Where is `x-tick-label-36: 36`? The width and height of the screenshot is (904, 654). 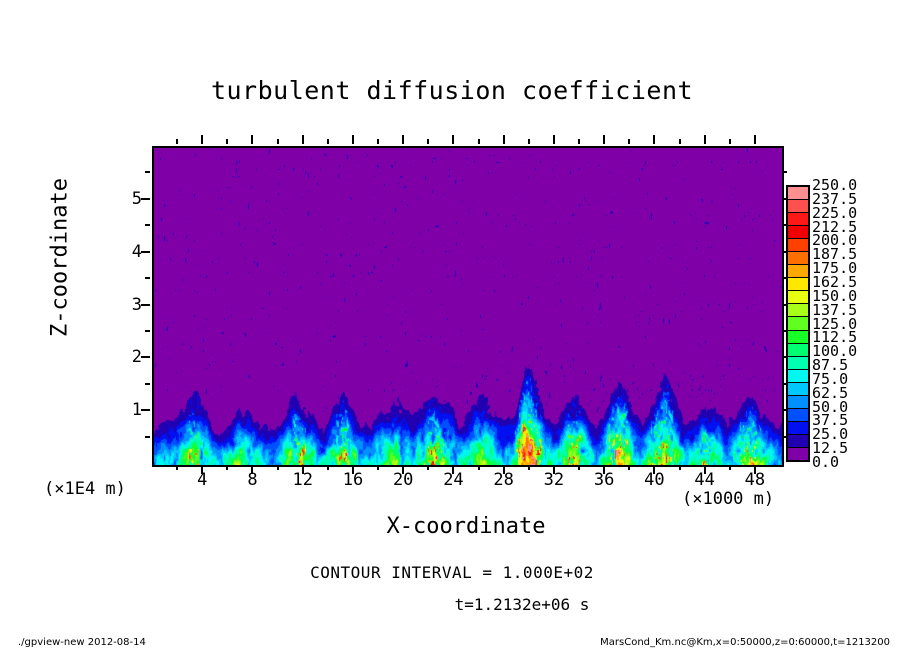
x-tick-label-36: 36 is located at coordinates (604, 480).